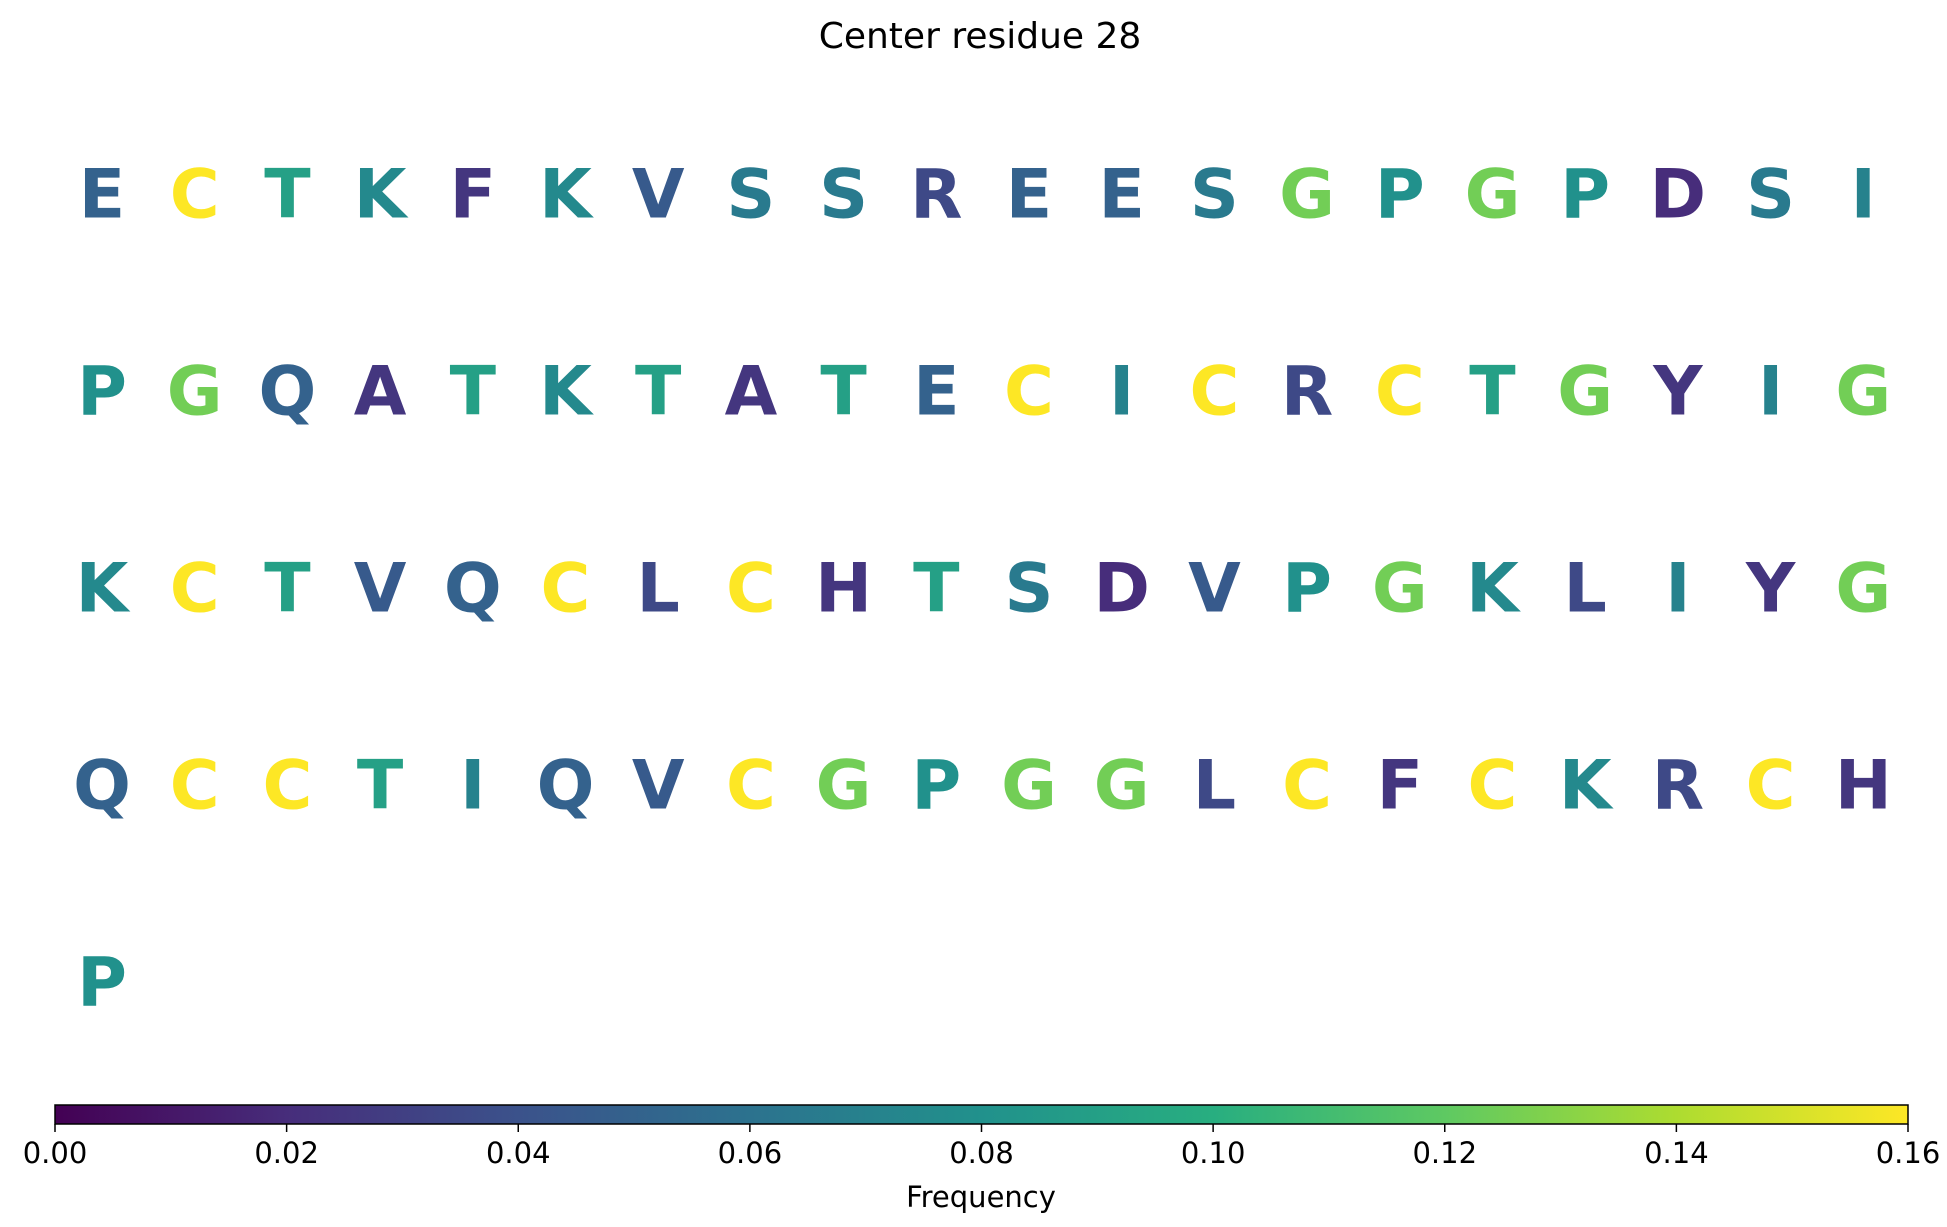  What do you see at coordinates (286, 1153) in the screenshot?
I see `colorbar-tick-label: 0.02` at bounding box center [286, 1153].